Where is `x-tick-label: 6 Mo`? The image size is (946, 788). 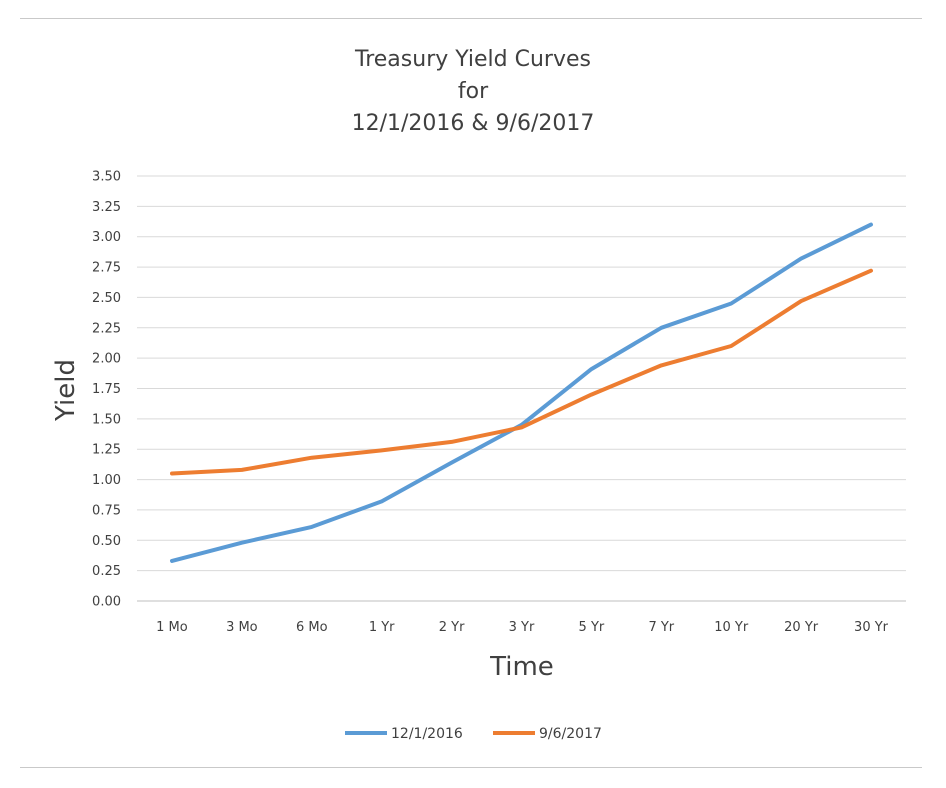
x-tick-label: 6 Mo is located at coordinates (312, 627).